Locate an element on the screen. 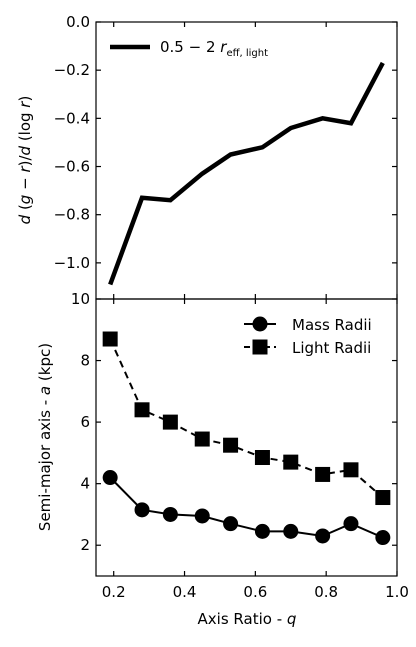 The width and height of the screenshot is (416, 647). legend-light-marker is located at coordinates (260, 347).